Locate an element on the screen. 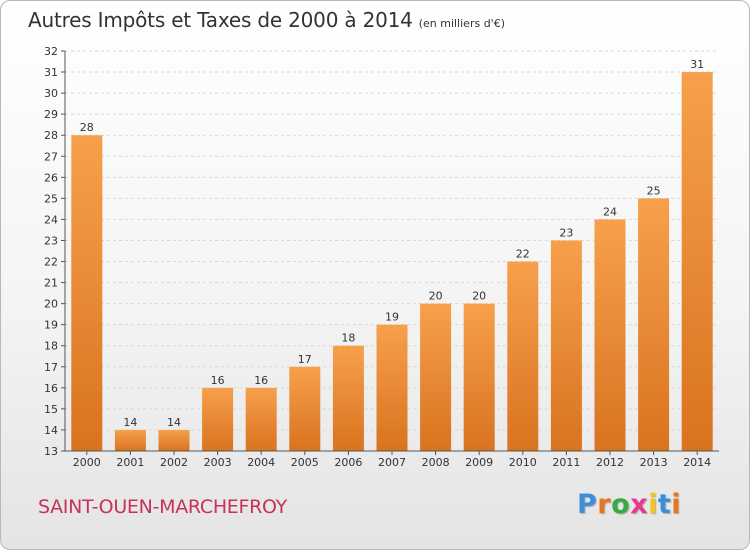 Image resolution: width=750 pixels, height=550 pixels. y-tick-label: 13 is located at coordinates (51, 451).